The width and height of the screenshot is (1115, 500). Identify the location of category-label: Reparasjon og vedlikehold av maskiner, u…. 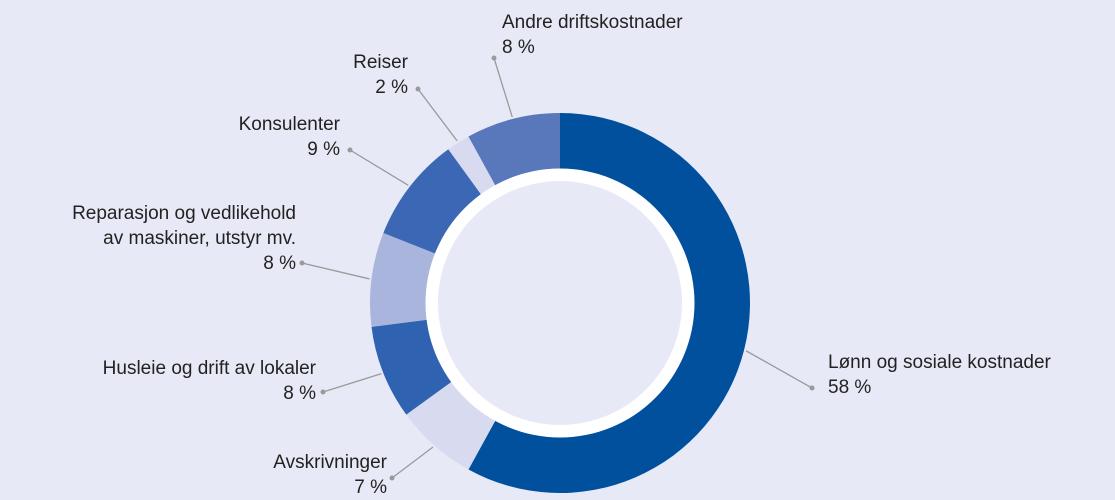
(184, 225).